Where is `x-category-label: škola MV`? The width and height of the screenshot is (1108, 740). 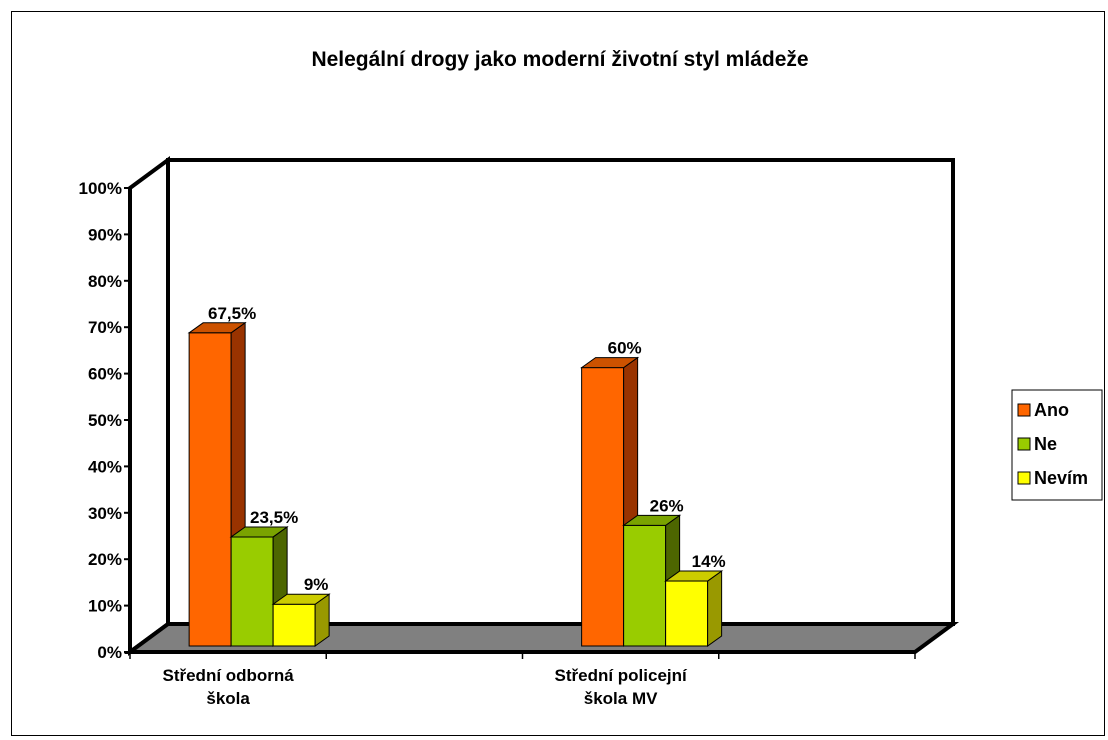
x-category-label: škola MV is located at coordinates (621, 698).